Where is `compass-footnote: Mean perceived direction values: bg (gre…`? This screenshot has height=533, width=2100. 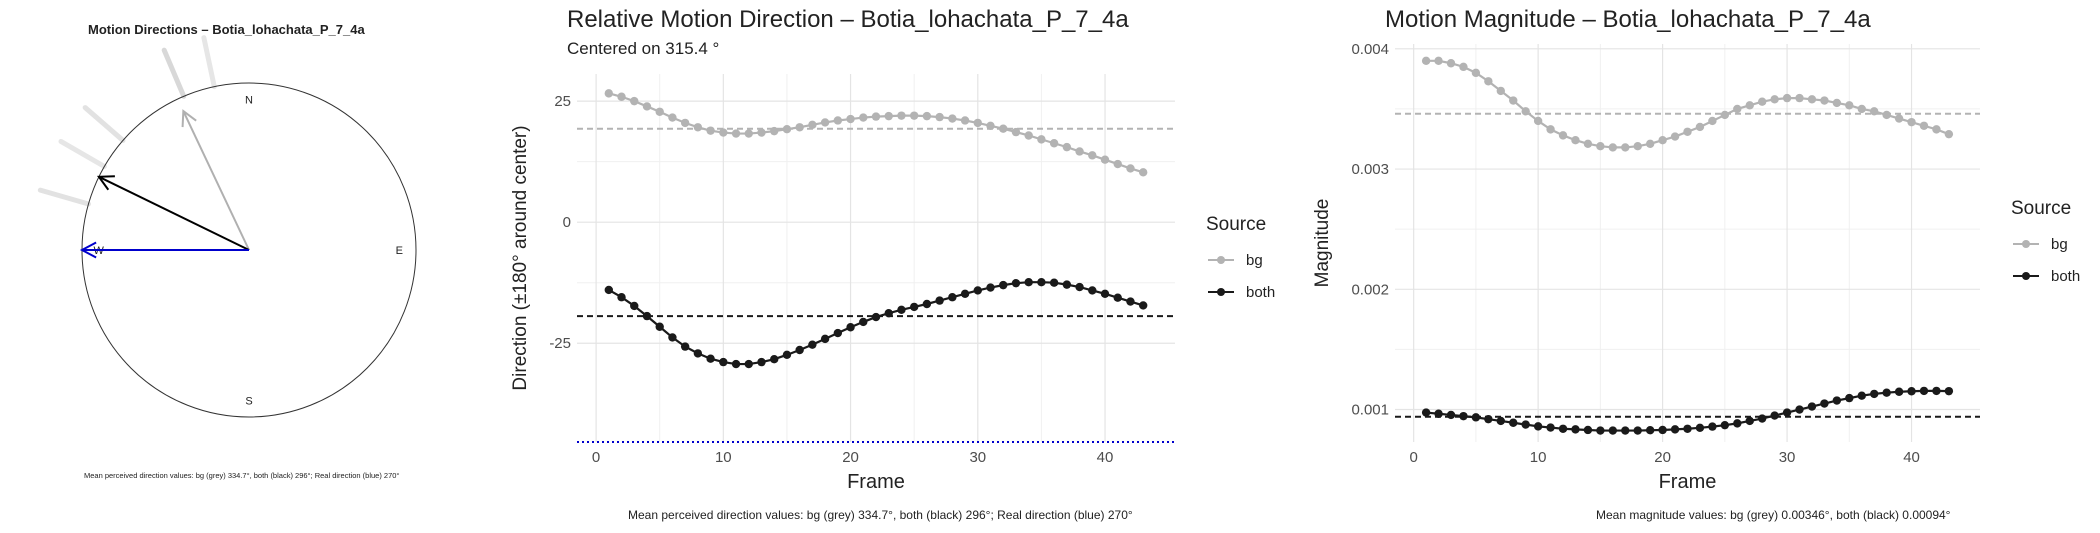
compass-footnote: Mean perceived direction values: bg (gre… is located at coordinates (242, 475).